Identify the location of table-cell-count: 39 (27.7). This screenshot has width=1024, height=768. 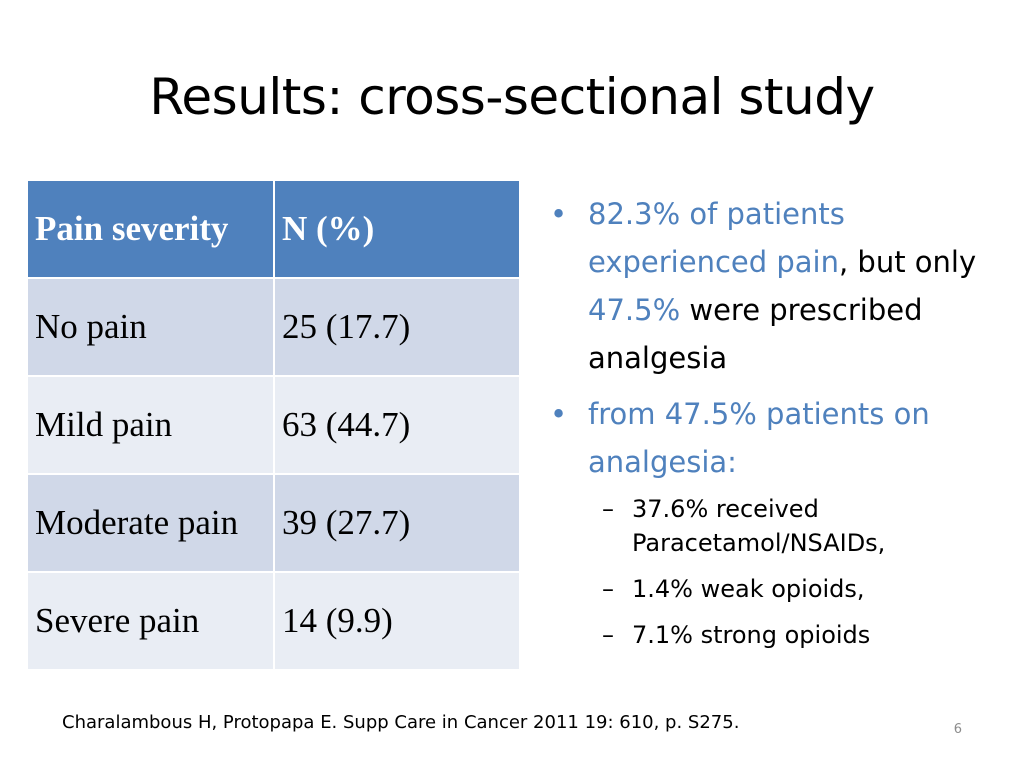
(397, 523).